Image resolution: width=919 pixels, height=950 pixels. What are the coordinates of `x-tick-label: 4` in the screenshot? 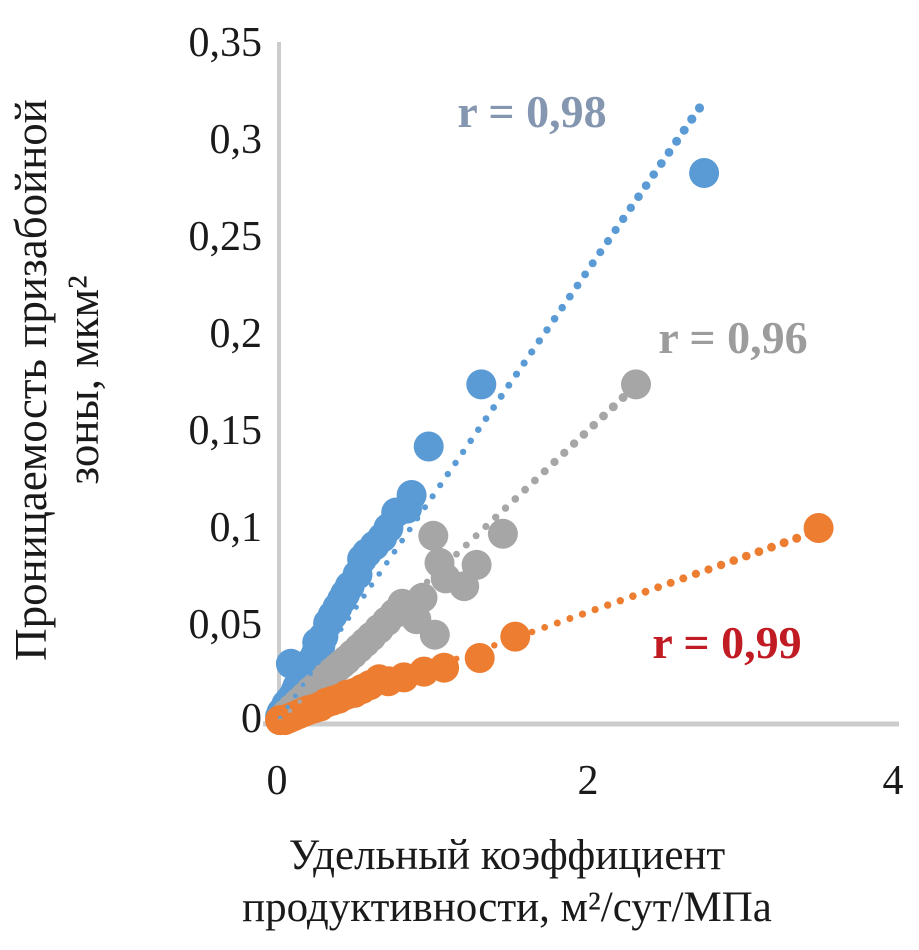 It's located at (893, 781).